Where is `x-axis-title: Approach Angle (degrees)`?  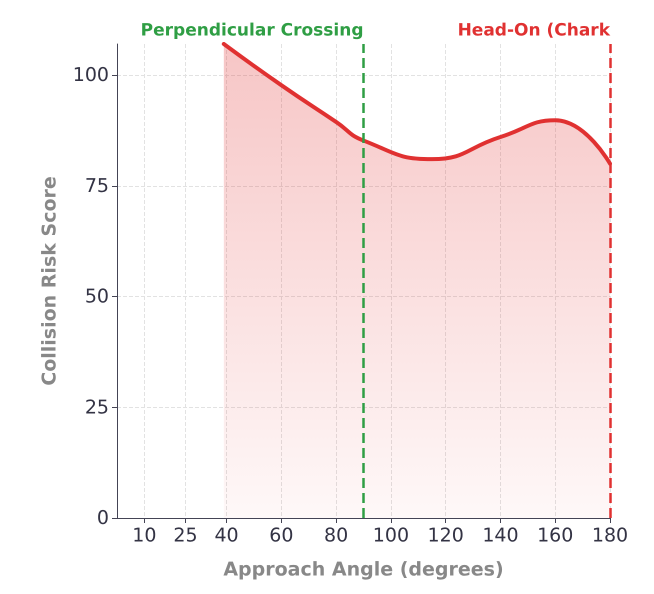 x-axis-title: Approach Angle (degrees) is located at coordinates (363, 569).